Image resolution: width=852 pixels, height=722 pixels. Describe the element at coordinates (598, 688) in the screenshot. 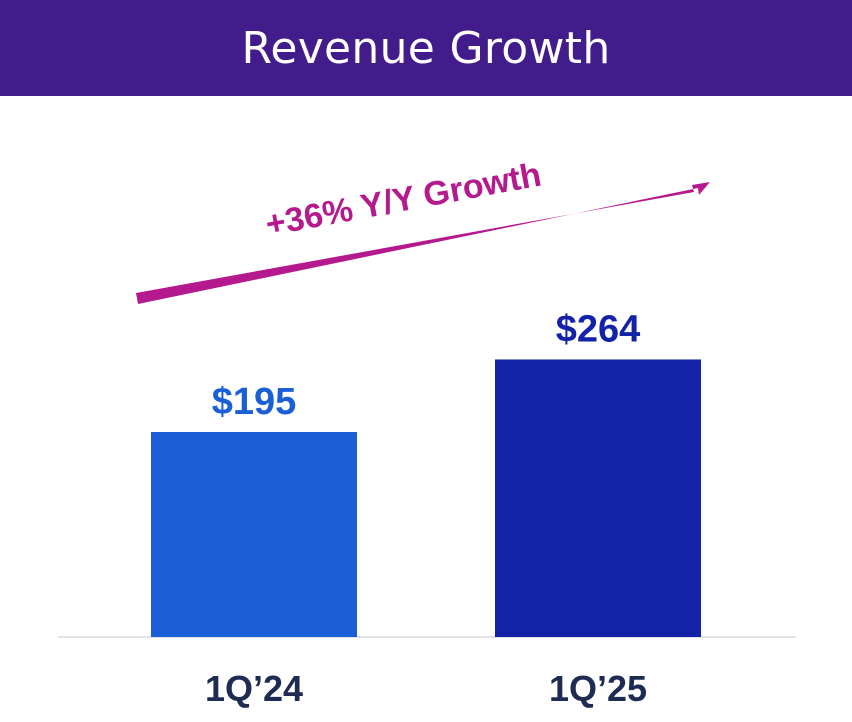

I see `x-tick-label-2: 1Q’25` at that location.